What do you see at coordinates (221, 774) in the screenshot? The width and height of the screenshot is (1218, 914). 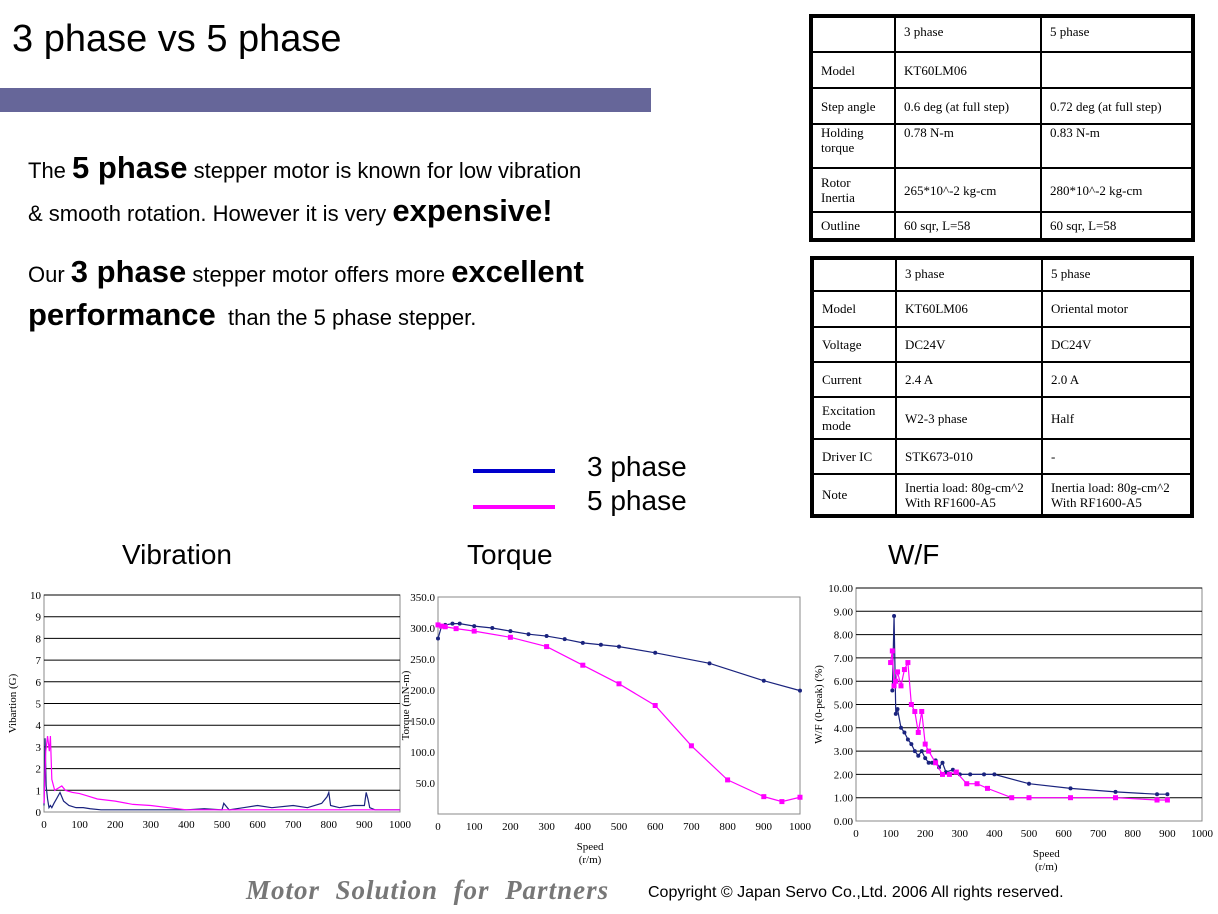 I see `series-line-3-phase` at bounding box center [221, 774].